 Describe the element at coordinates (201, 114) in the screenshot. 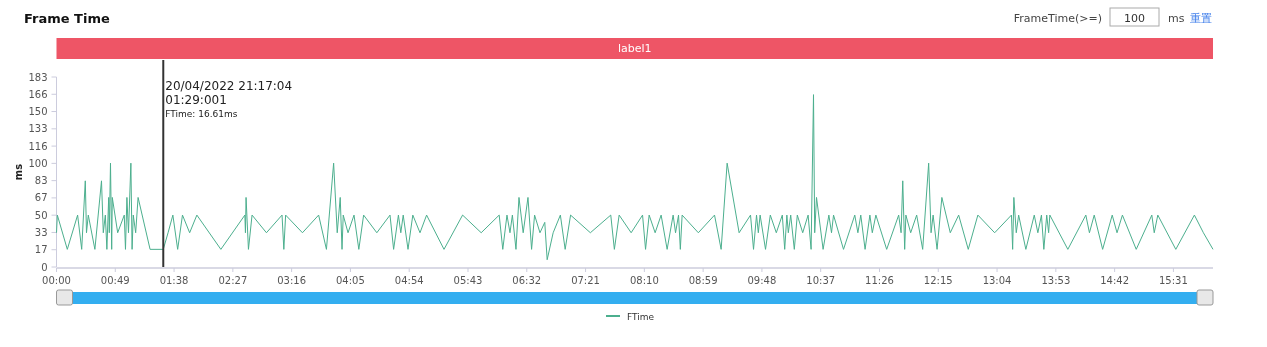

I see `annotation: FTime: 16.61ms` at that location.